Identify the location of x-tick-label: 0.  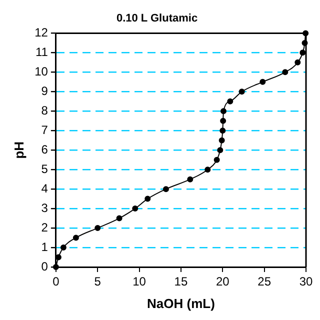
(56, 281).